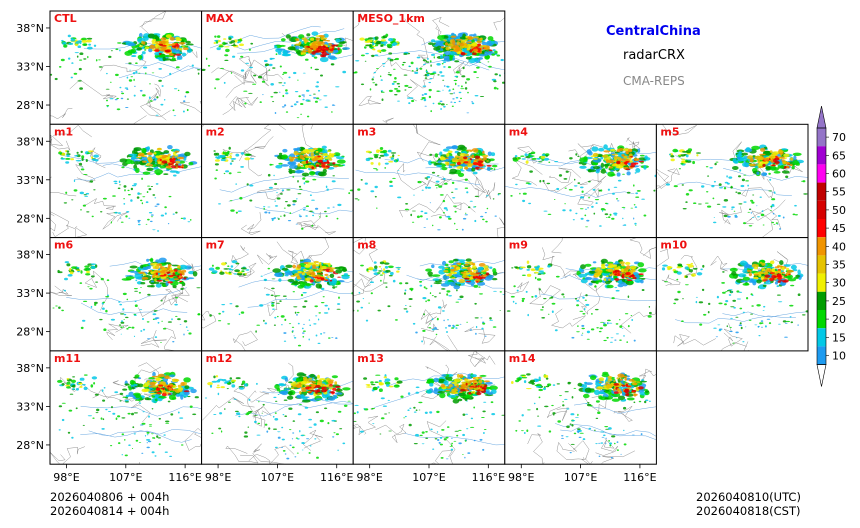 The width and height of the screenshot is (860, 528). Describe the element at coordinates (429, 181) in the screenshot. I see `panel-m3: m3` at that location.